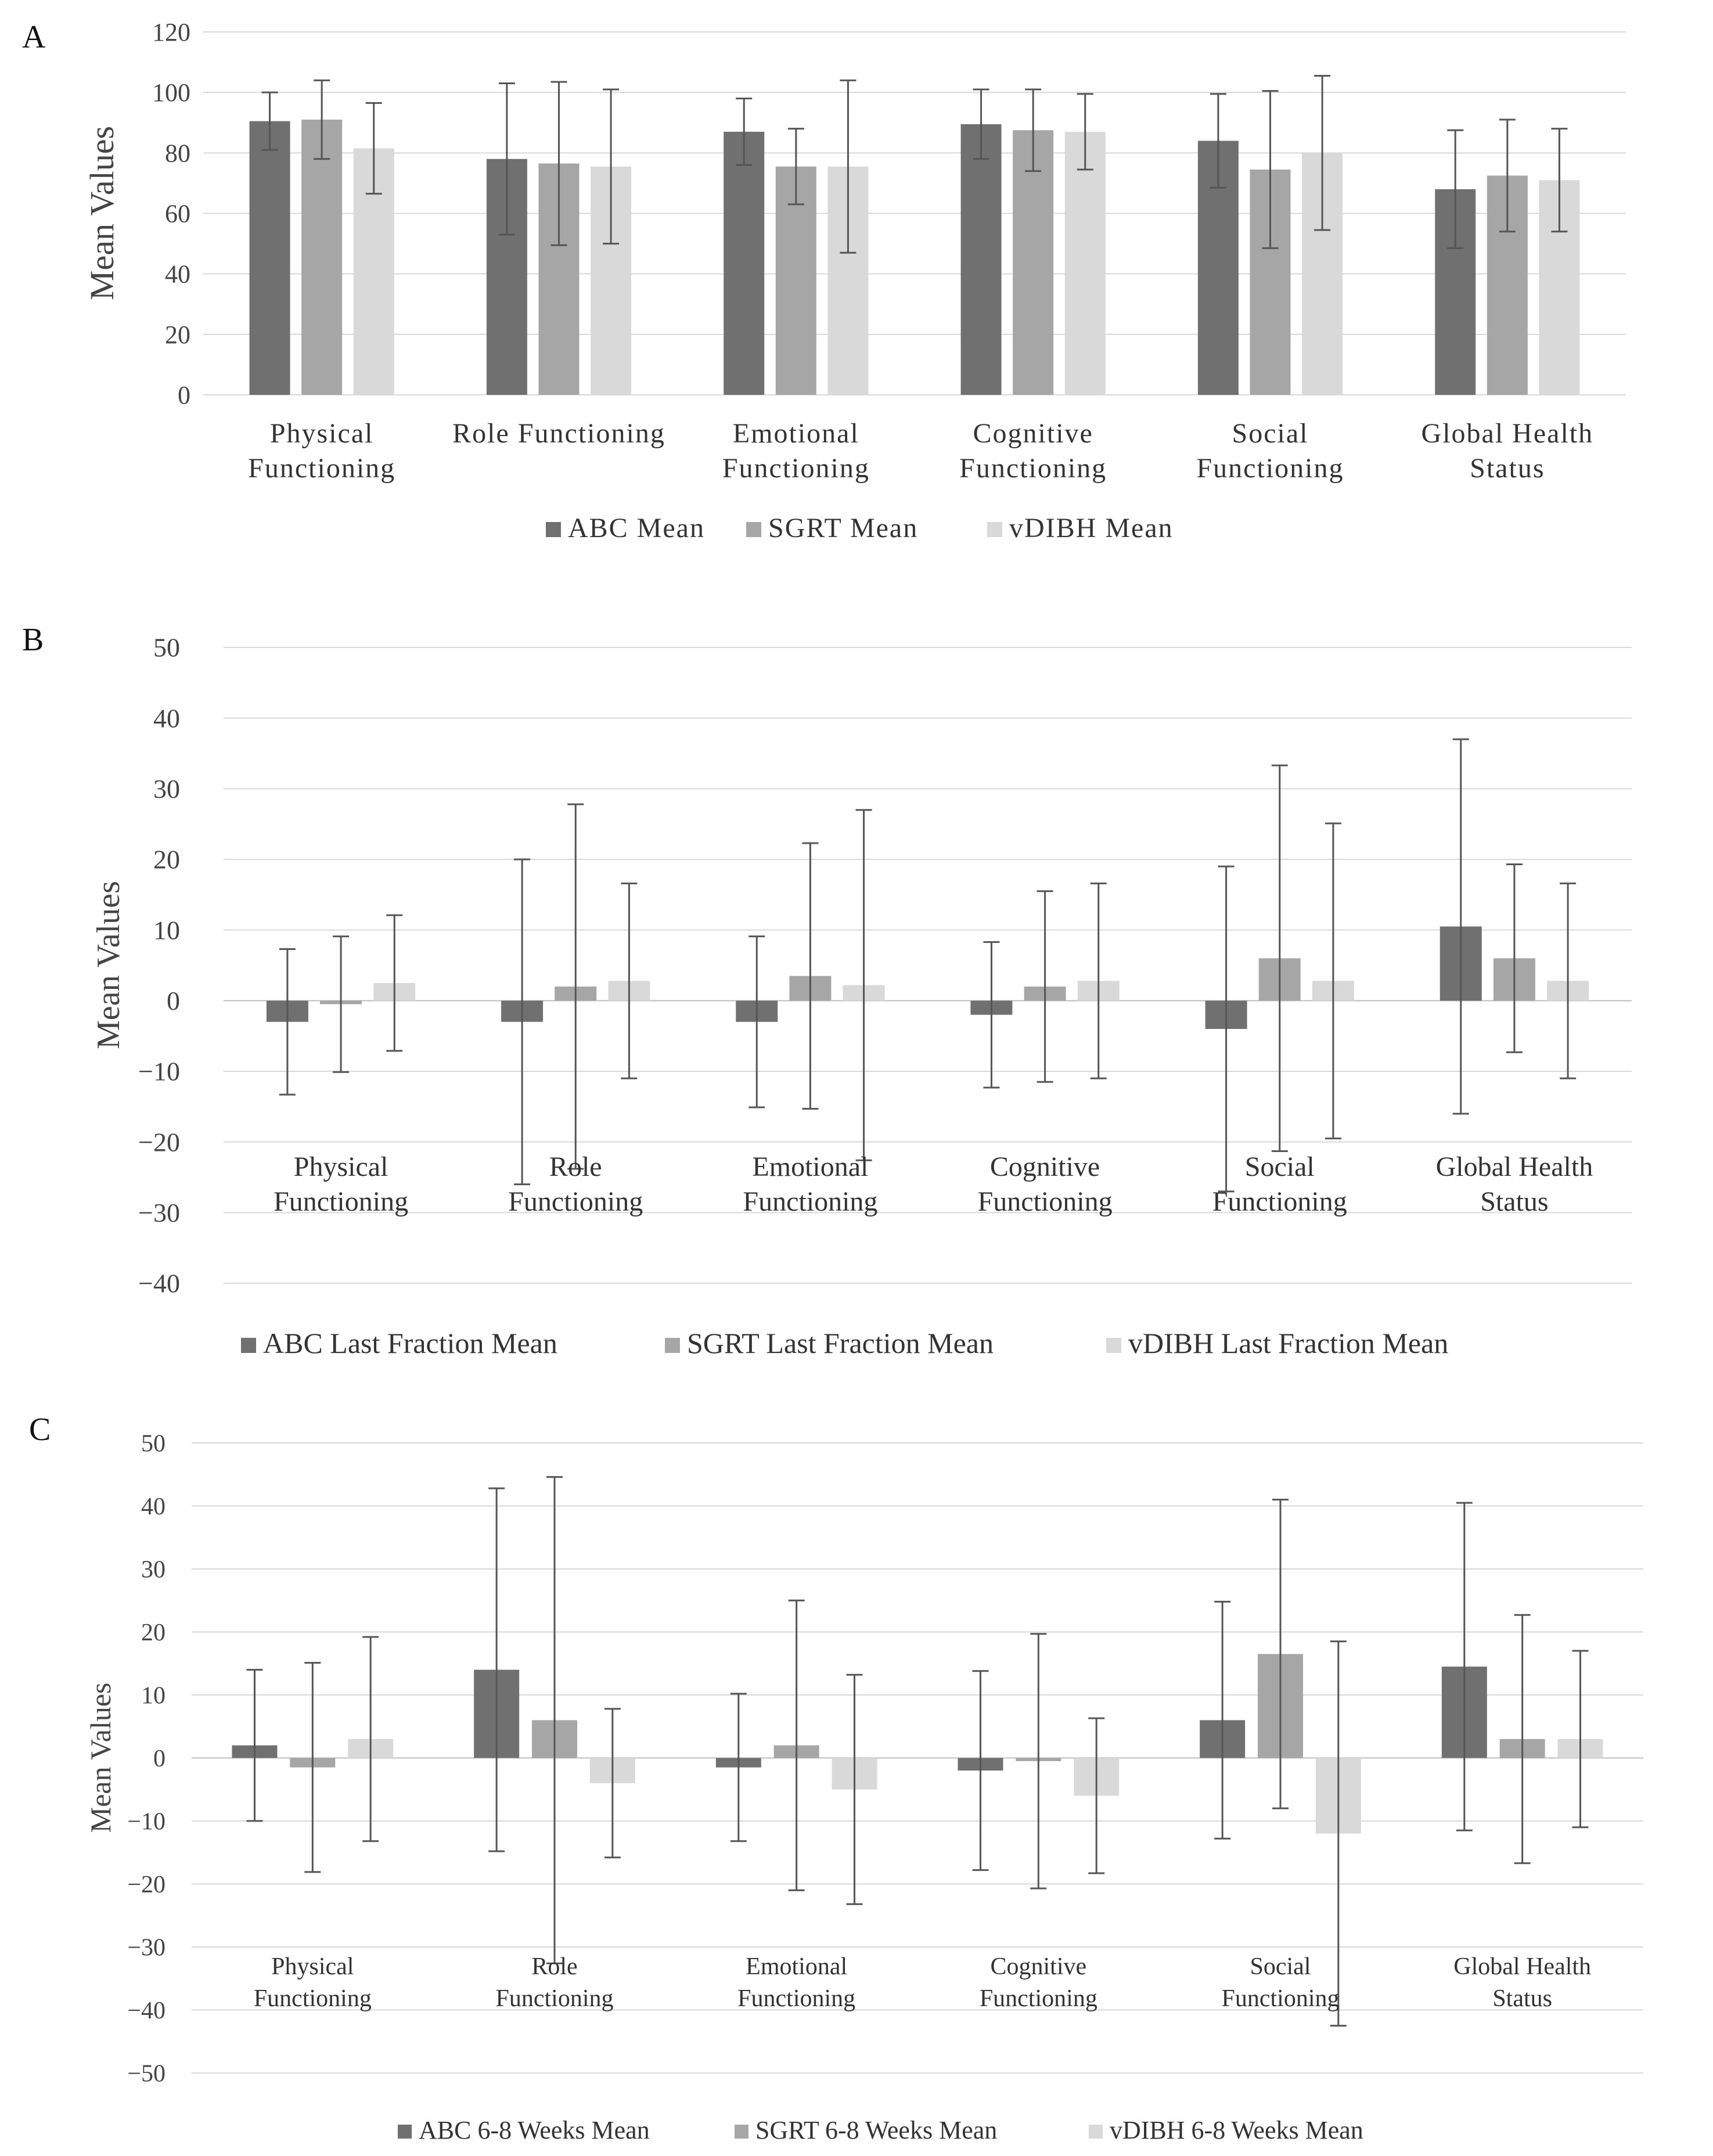 Image resolution: width=1713 pixels, height=2156 pixels. I want to click on legend-label: ABC Last Fraction Mean, so click(410, 1343).